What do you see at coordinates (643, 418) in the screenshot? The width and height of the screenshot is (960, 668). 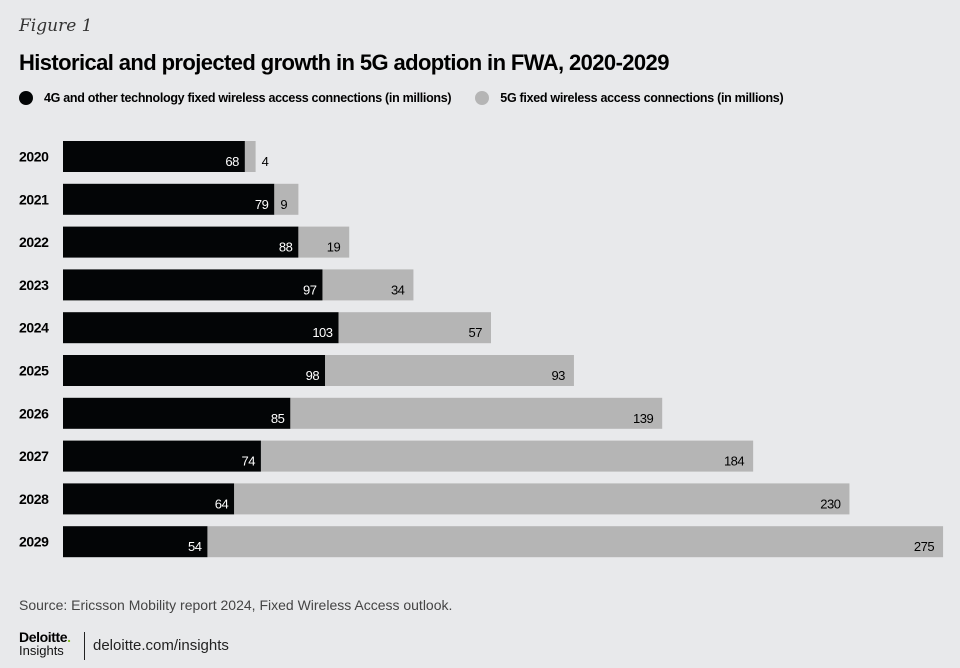 I see `data-label-5g: 139` at bounding box center [643, 418].